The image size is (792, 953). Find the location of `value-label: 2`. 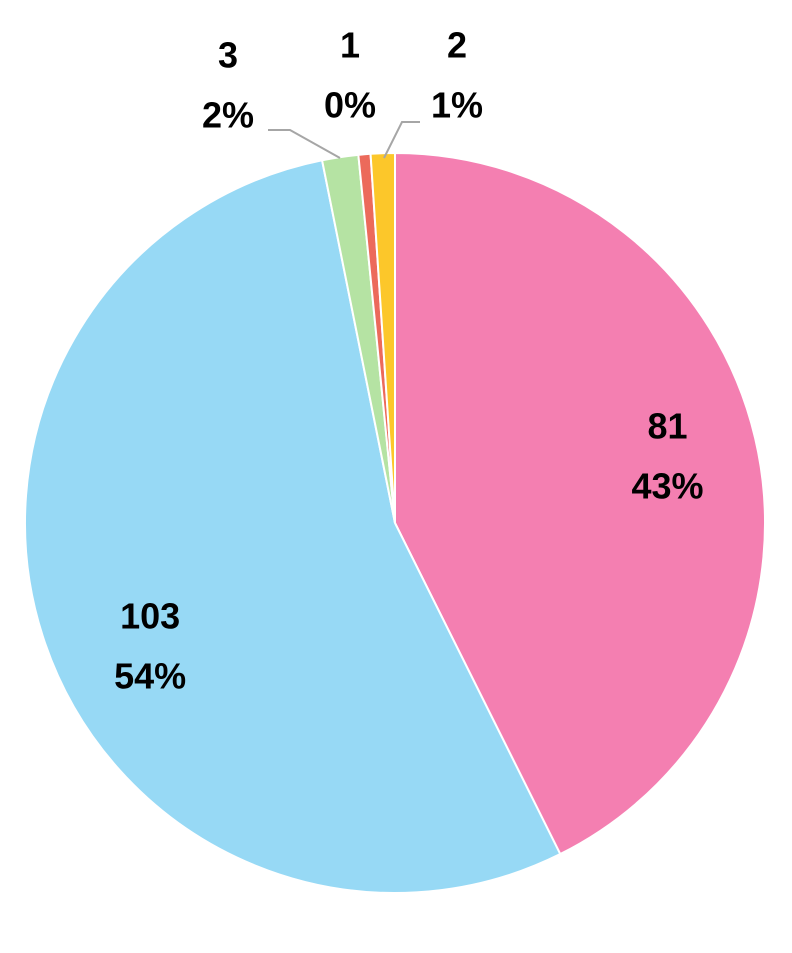

value-label: 2 is located at coordinates (457, 45).